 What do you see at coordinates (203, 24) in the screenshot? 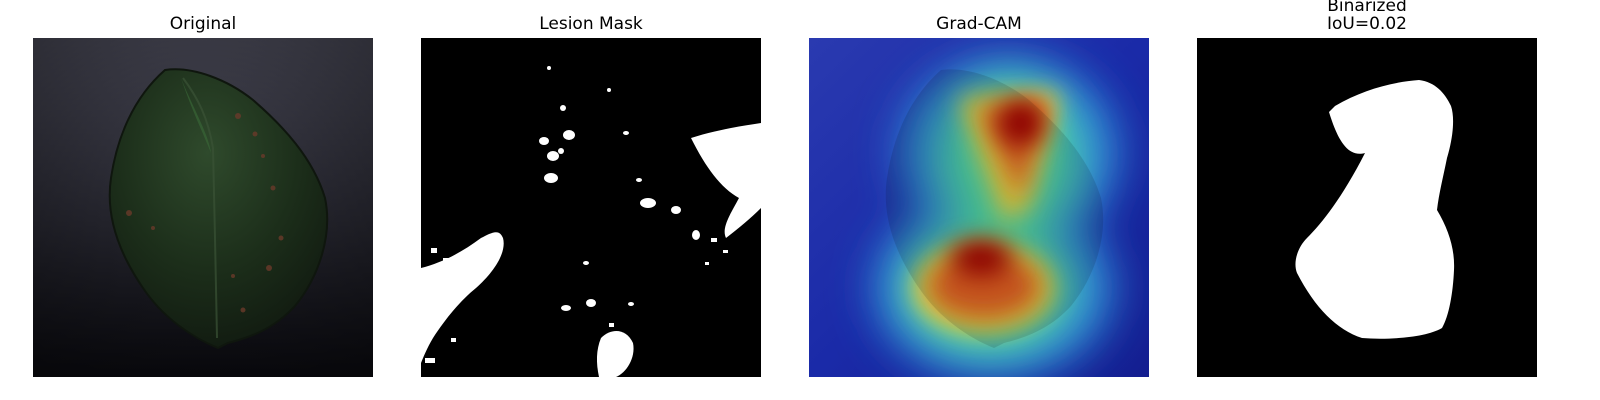
I see `panel-title-original: Original` at bounding box center [203, 24].